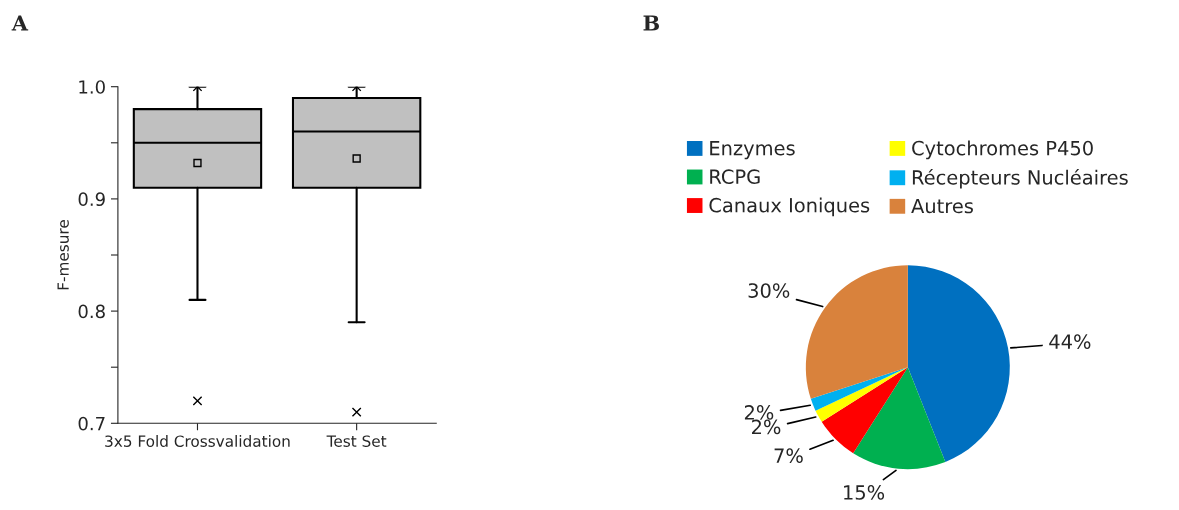 The width and height of the screenshot is (1179, 510). What do you see at coordinates (91, 423) in the screenshot?
I see `y-tick-label: 0.7` at bounding box center [91, 423].